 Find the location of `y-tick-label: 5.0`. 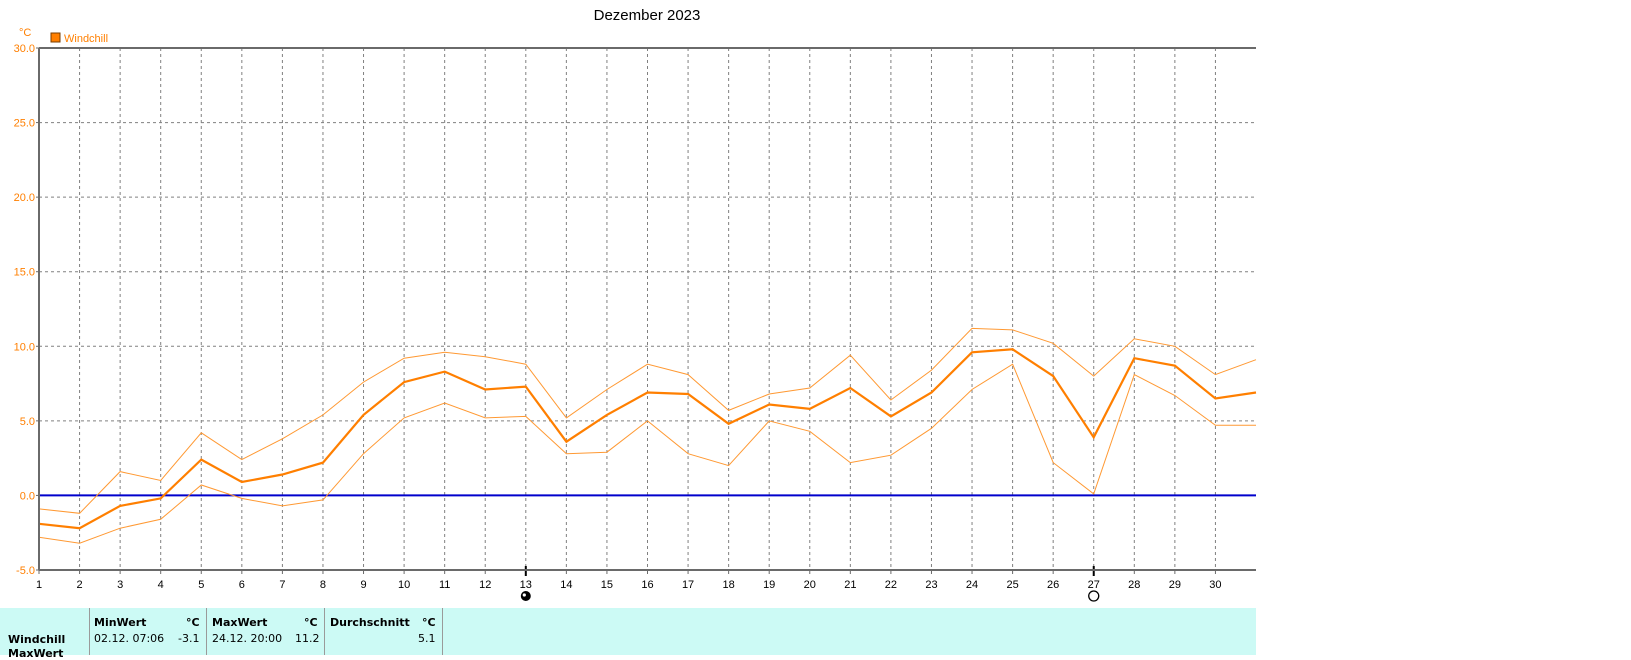

y-tick-label: 5.0 is located at coordinates (27, 422).